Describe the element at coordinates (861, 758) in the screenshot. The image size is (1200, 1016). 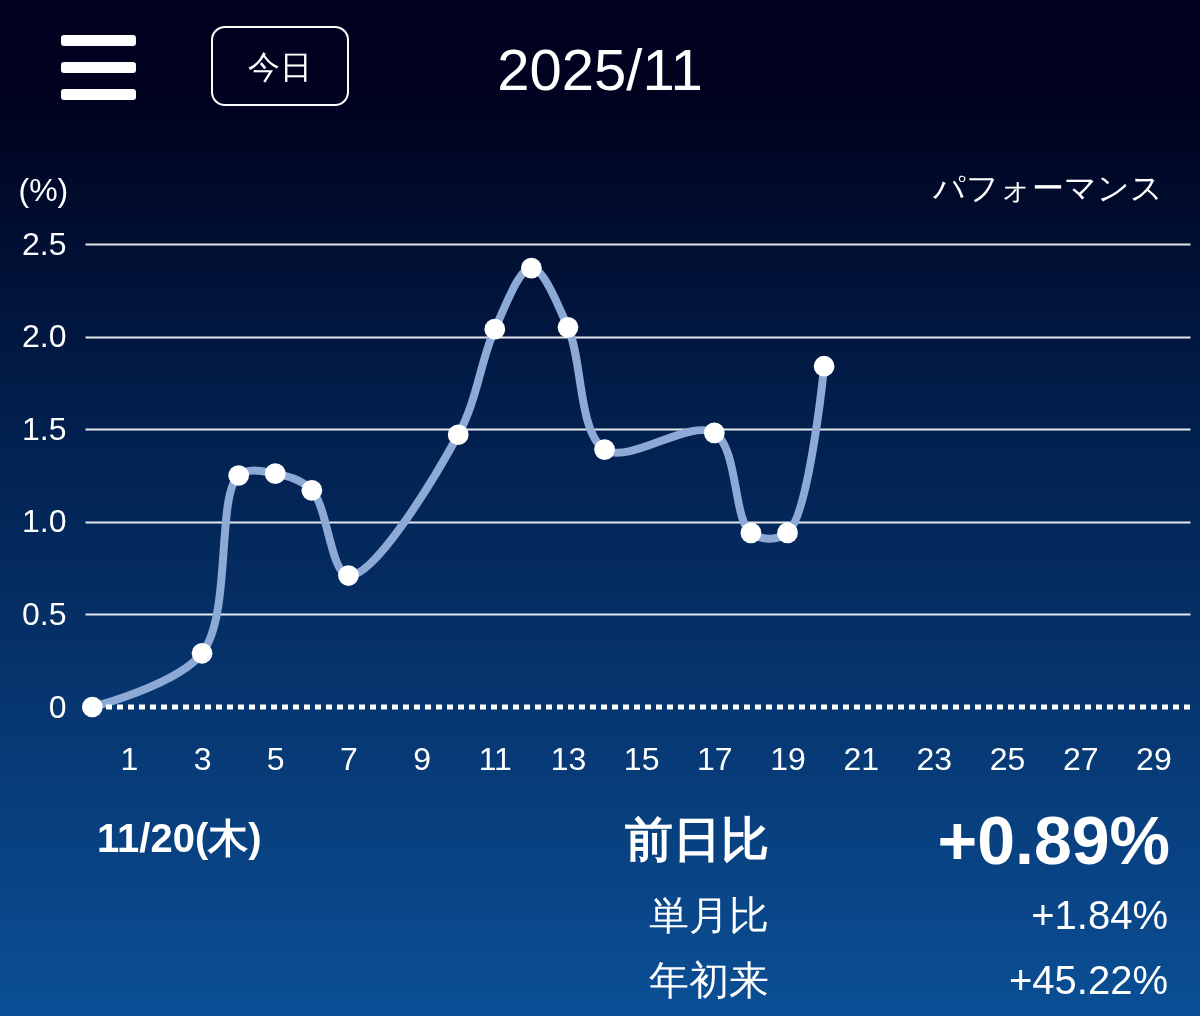
I see `x-tick-label: 21` at that location.